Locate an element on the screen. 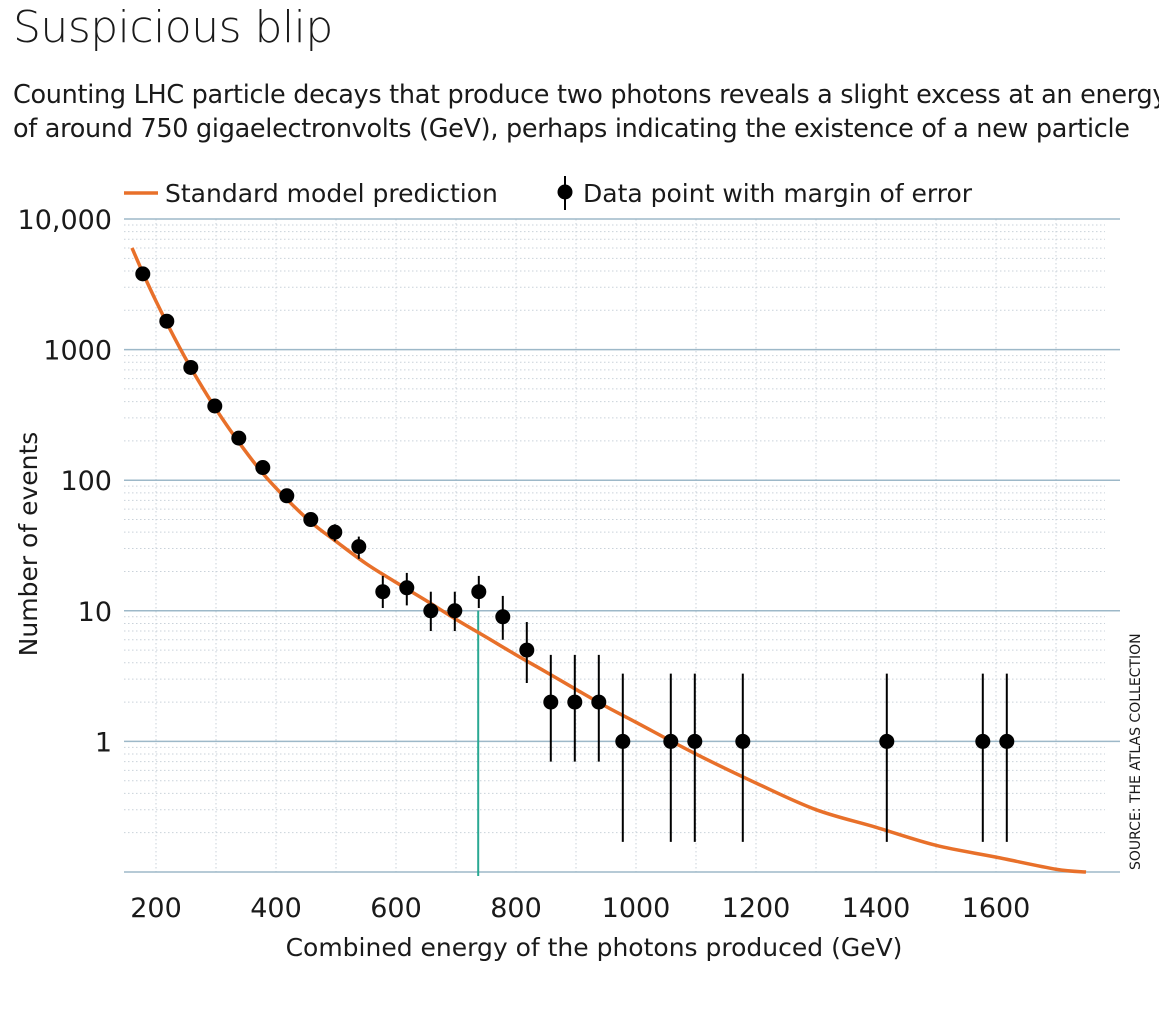 This screenshot has height=1010, width=1159. y-tick-label: 1000 is located at coordinates (77, 351).